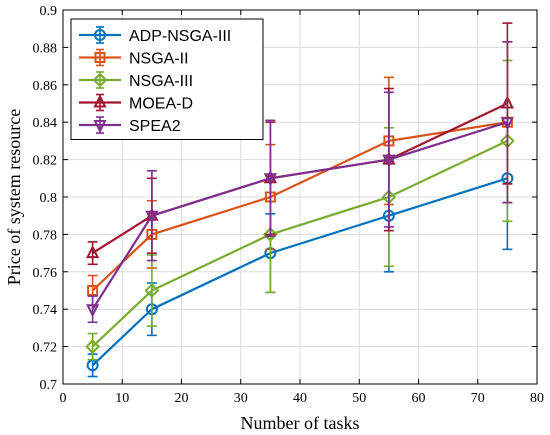 The width and height of the screenshot is (550, 435). What do you see at coordinates (45, 48) in the screenshot?
I see `y-tick-label: 0.88` at bounding box center [45, 48].